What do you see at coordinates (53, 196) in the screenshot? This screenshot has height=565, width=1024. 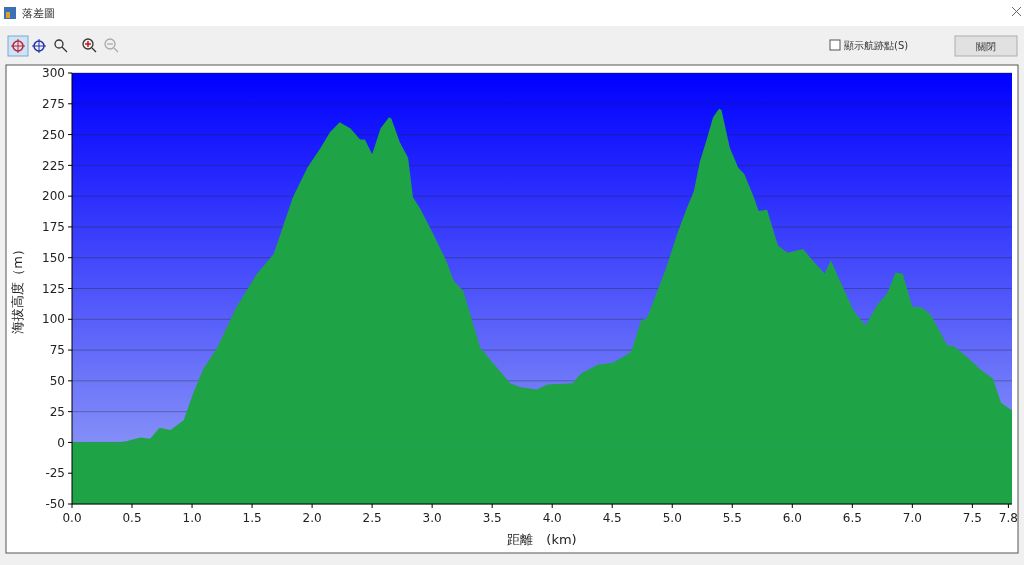 I see `y-tick-label: 200` at bounding box center [53, 196].